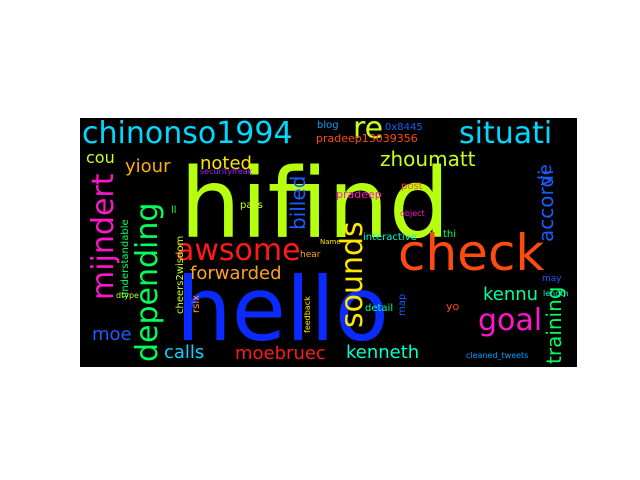 This screenshot has height=480, width=640. I want to click on word-blog: blog, so click(328, 125).